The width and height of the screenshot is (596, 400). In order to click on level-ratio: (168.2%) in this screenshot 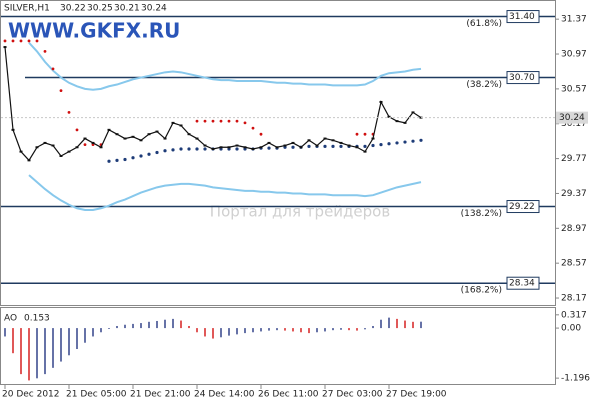, I will do `click(481, 291)`.